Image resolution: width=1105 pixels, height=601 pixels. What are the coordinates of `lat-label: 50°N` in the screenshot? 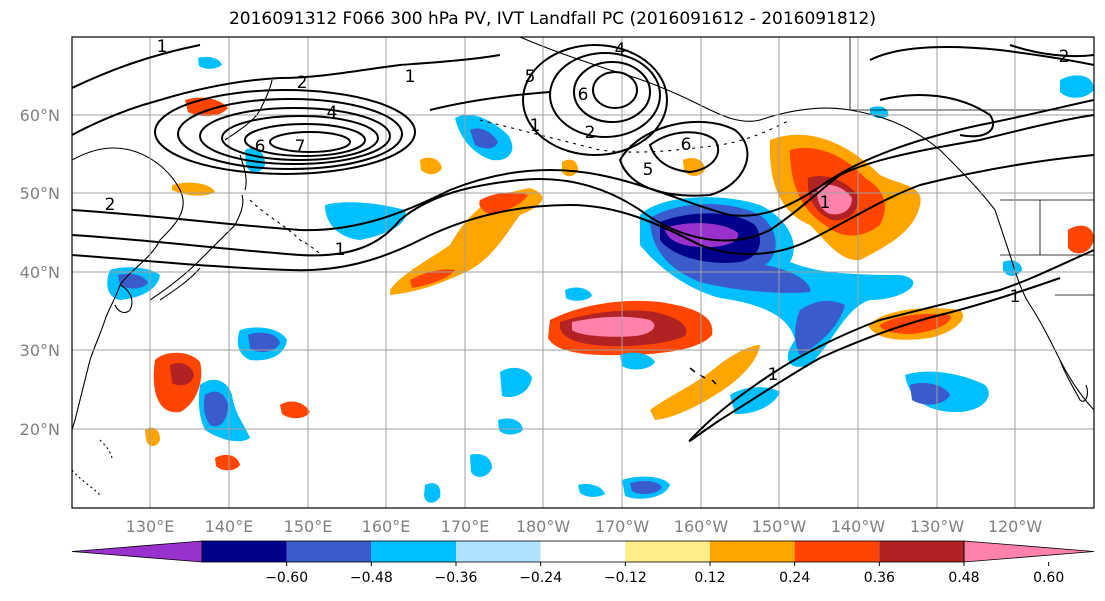 It's located at (40, 193).